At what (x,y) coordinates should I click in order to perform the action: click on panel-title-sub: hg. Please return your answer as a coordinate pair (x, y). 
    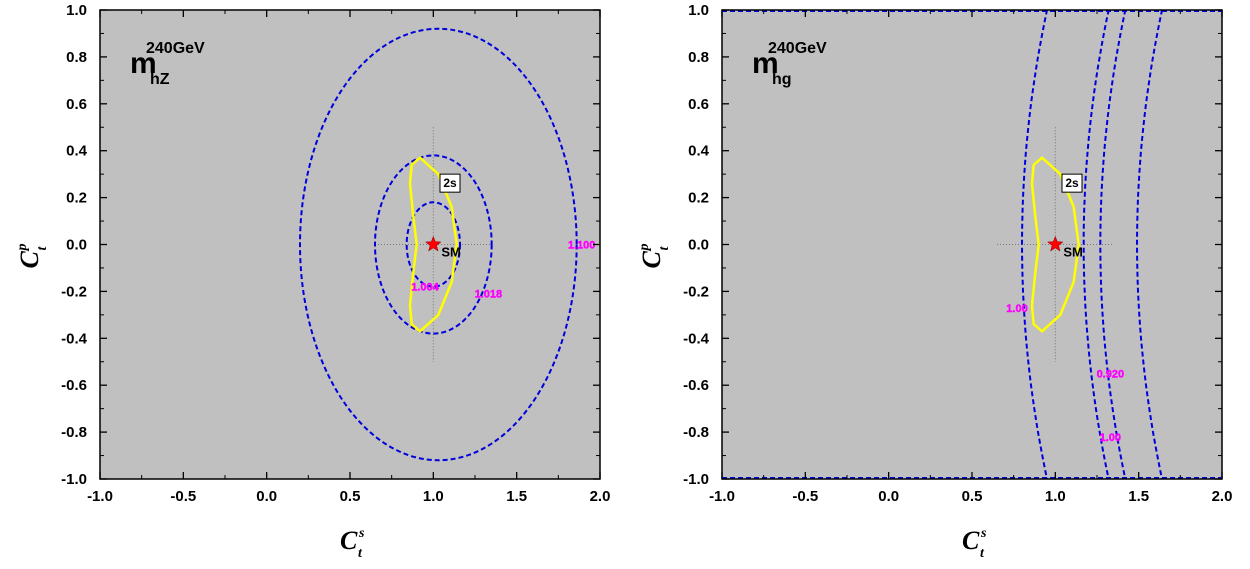
    Looking at the image, I should click on (782, 79).